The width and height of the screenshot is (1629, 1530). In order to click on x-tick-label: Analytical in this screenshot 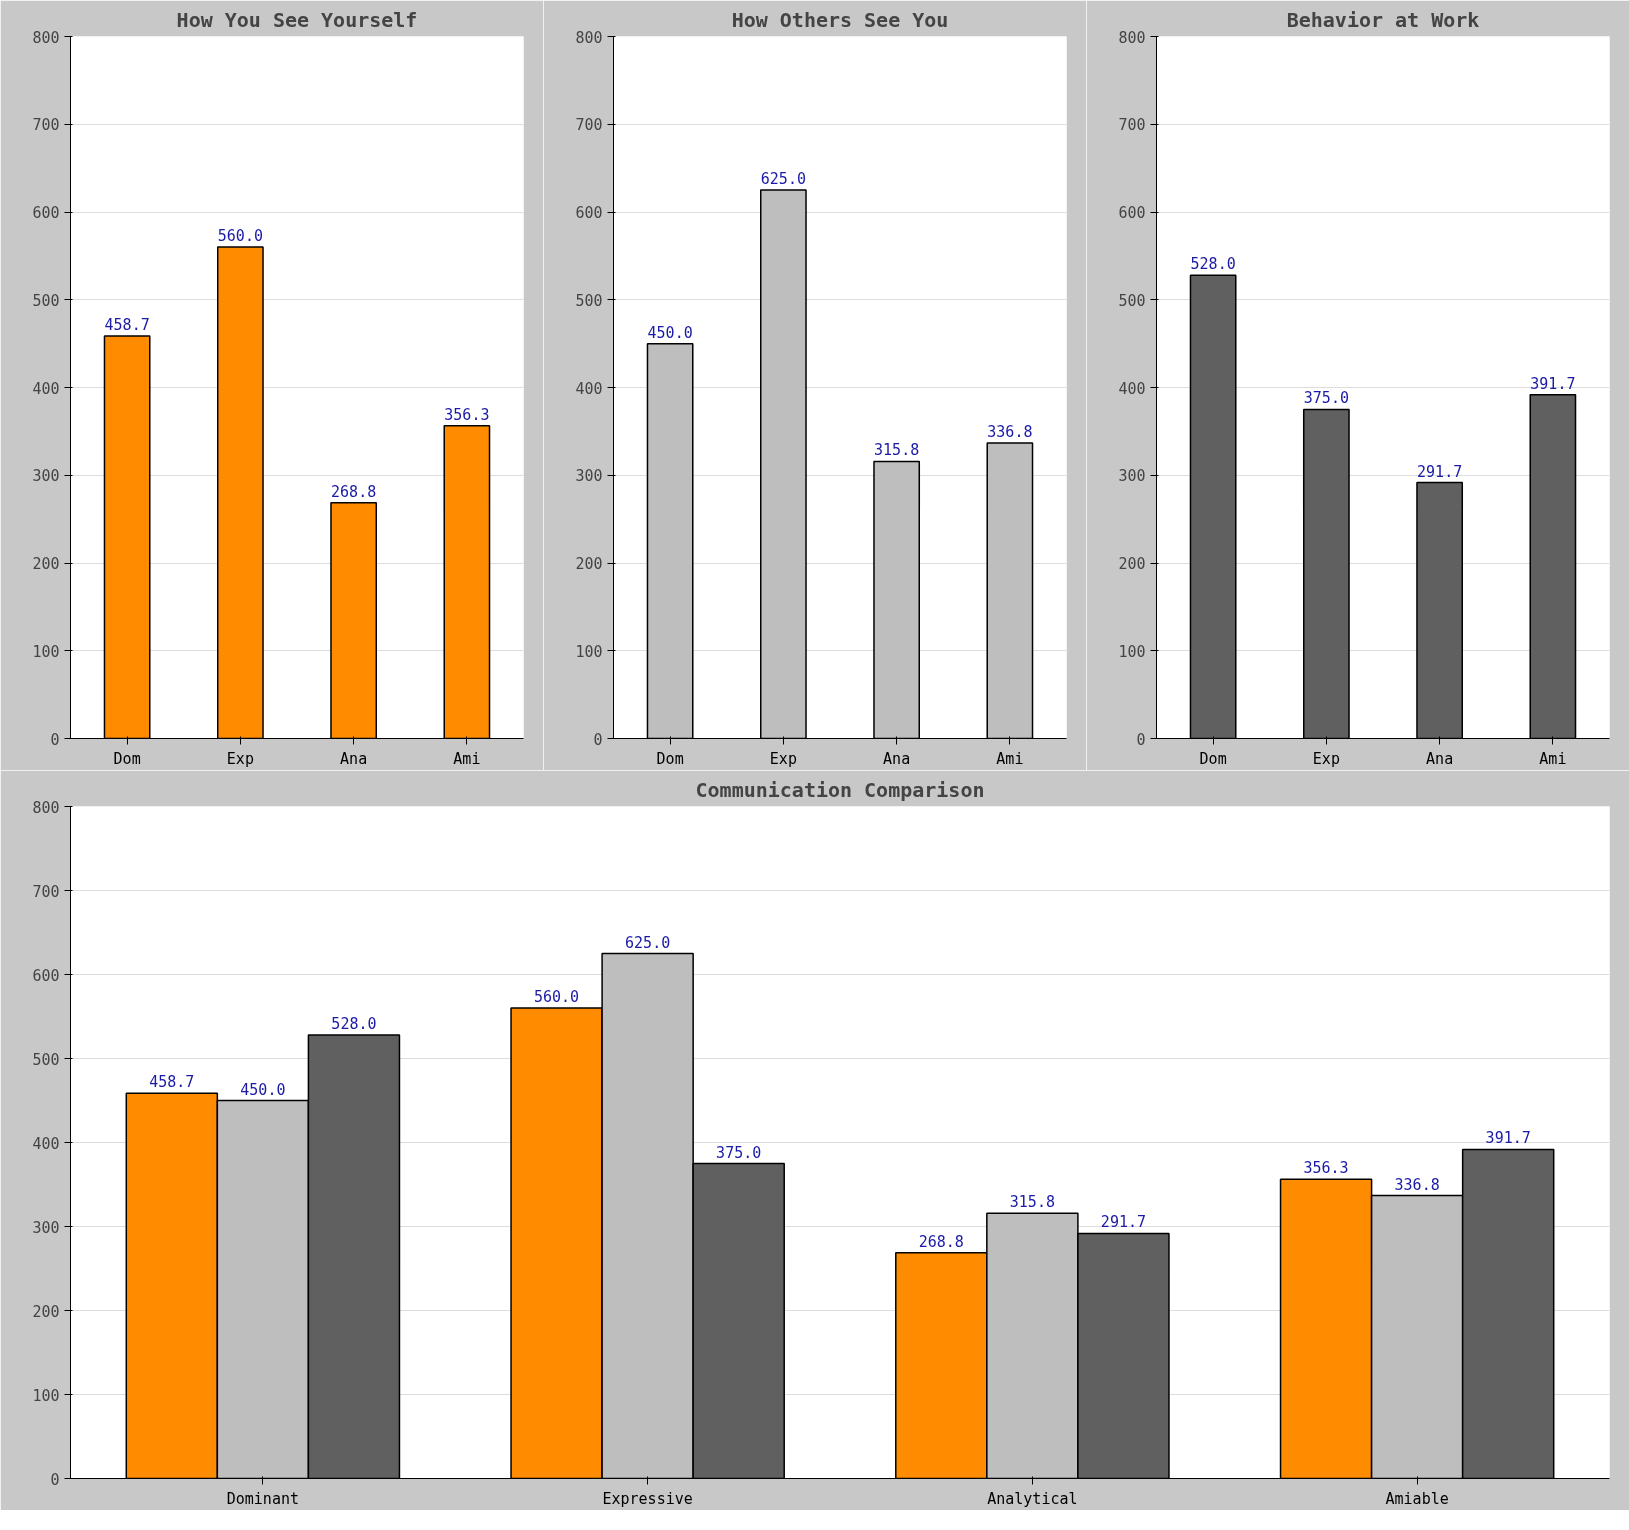, I will do `click(1032, 1498)`.